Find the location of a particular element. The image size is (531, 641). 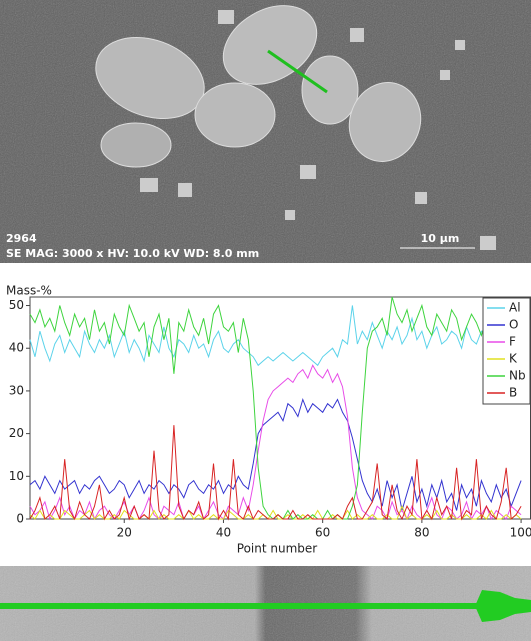

legend-label: F is located at coordinates (512, 342).